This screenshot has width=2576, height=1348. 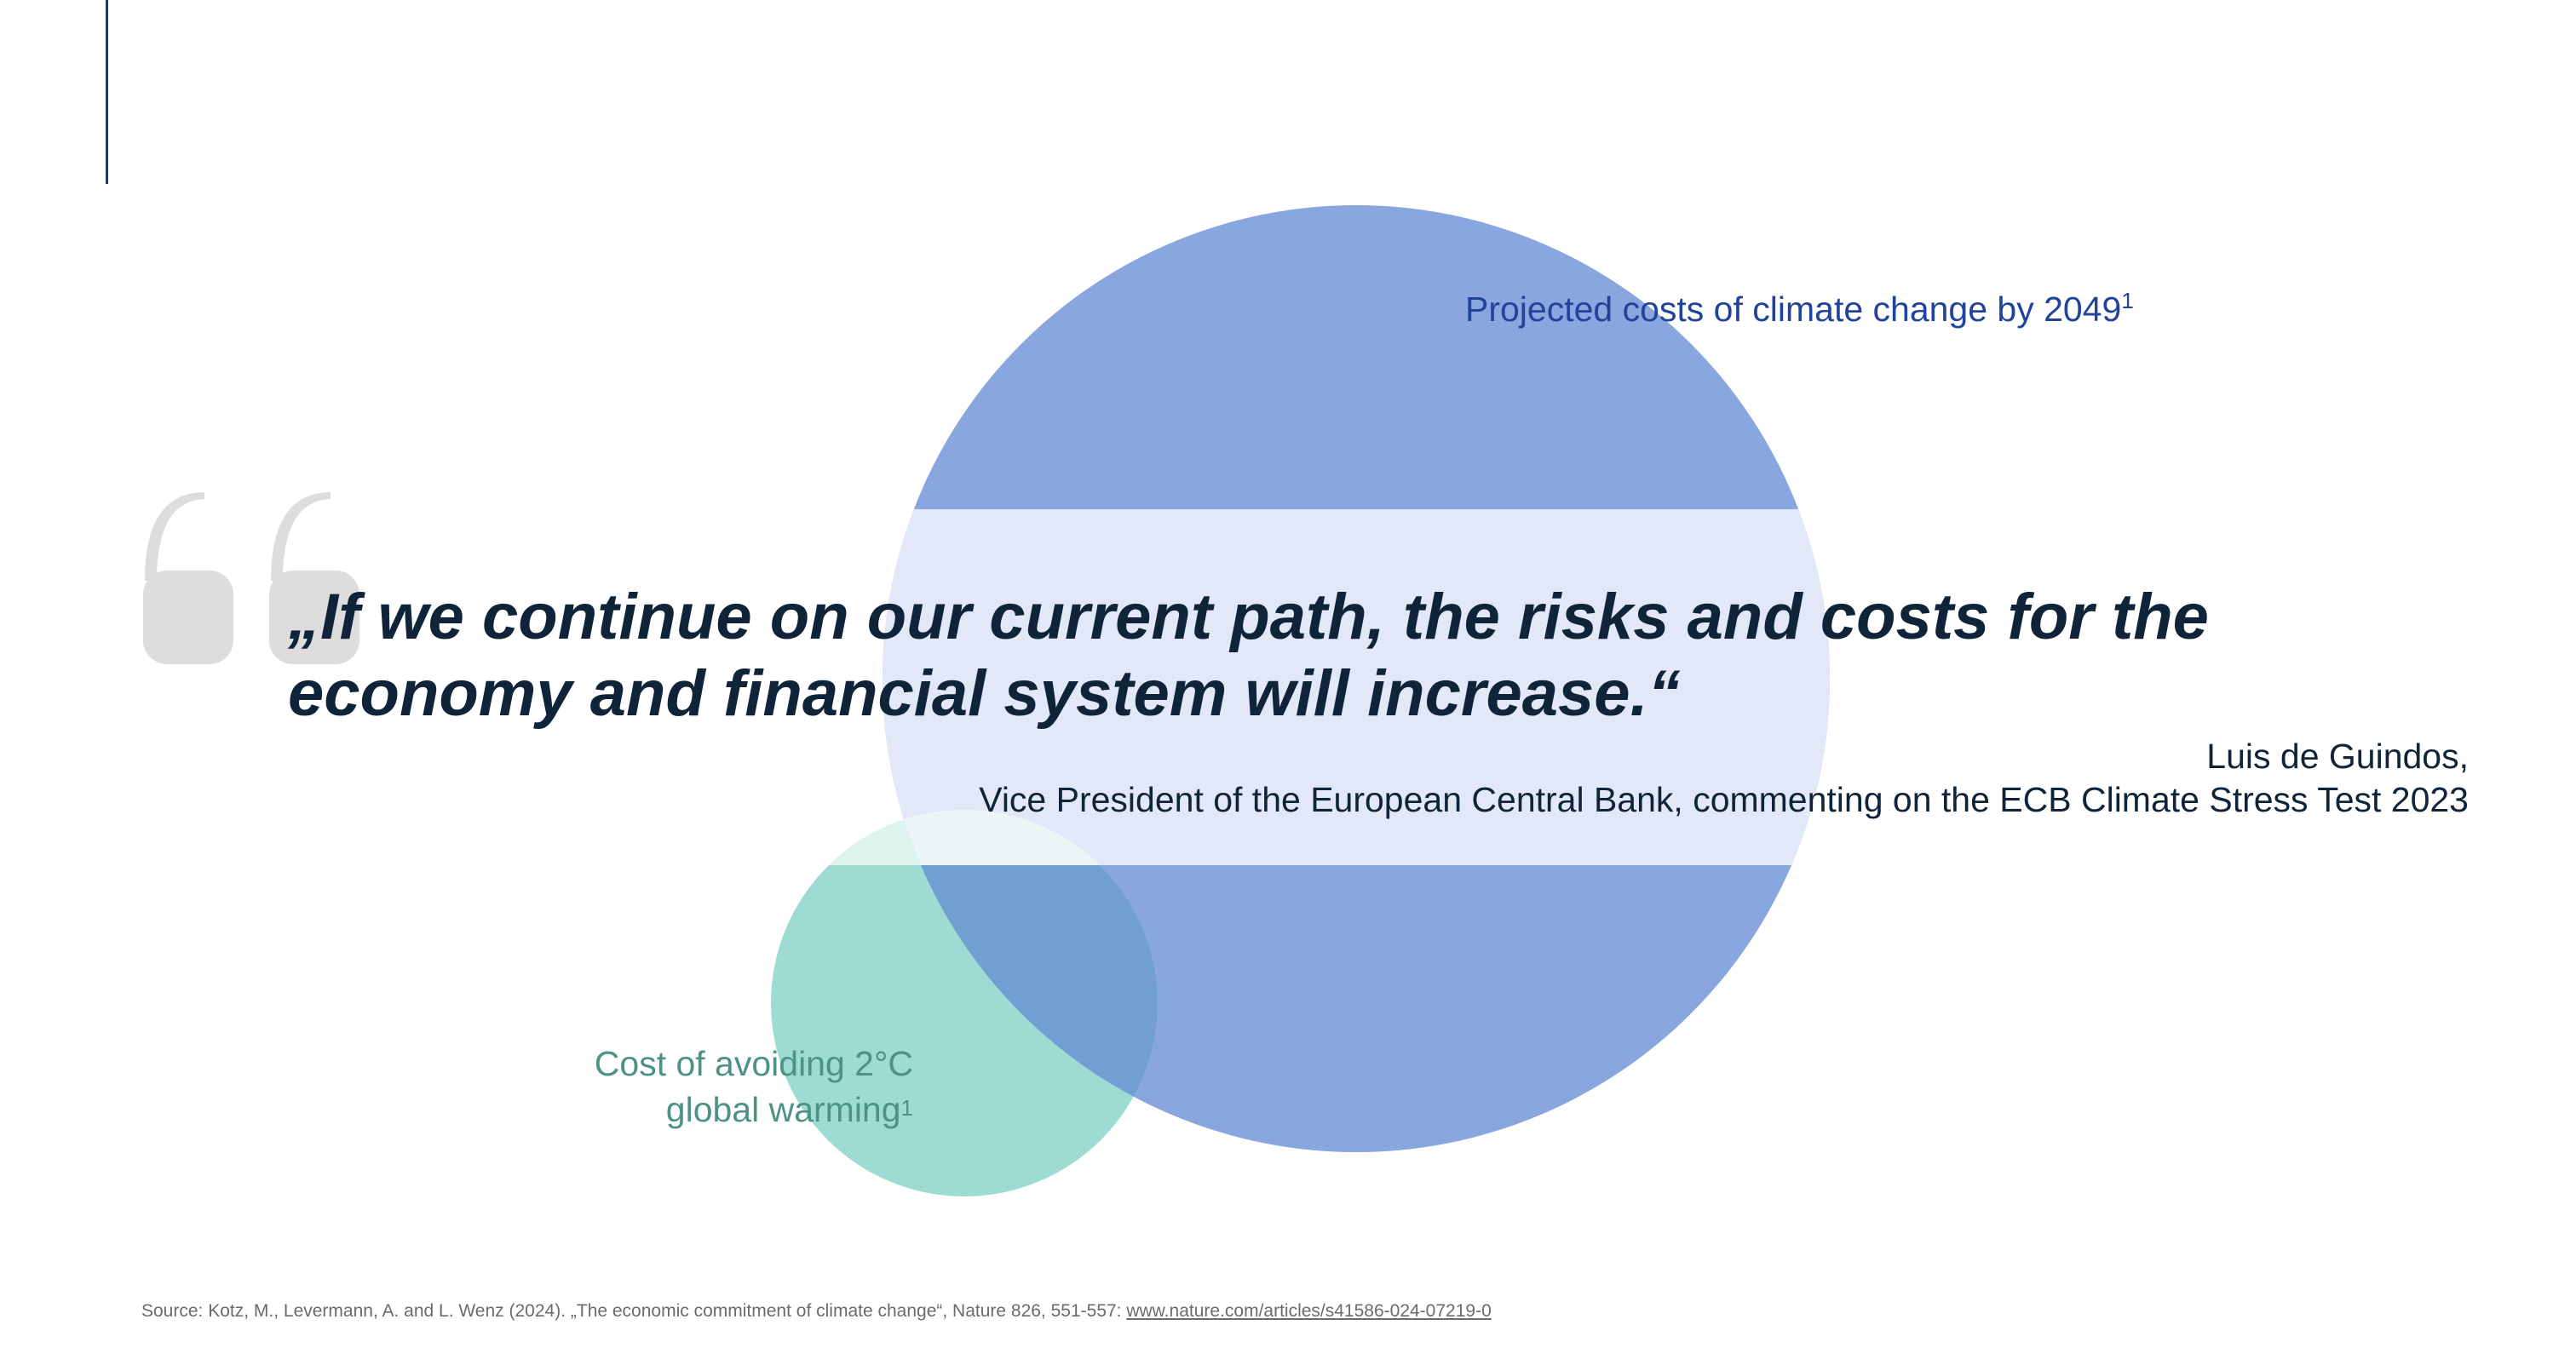 What do you see at coordinates (107, 92) in the screenshot?
I see `accent-line` at bounding box center [107, 92].